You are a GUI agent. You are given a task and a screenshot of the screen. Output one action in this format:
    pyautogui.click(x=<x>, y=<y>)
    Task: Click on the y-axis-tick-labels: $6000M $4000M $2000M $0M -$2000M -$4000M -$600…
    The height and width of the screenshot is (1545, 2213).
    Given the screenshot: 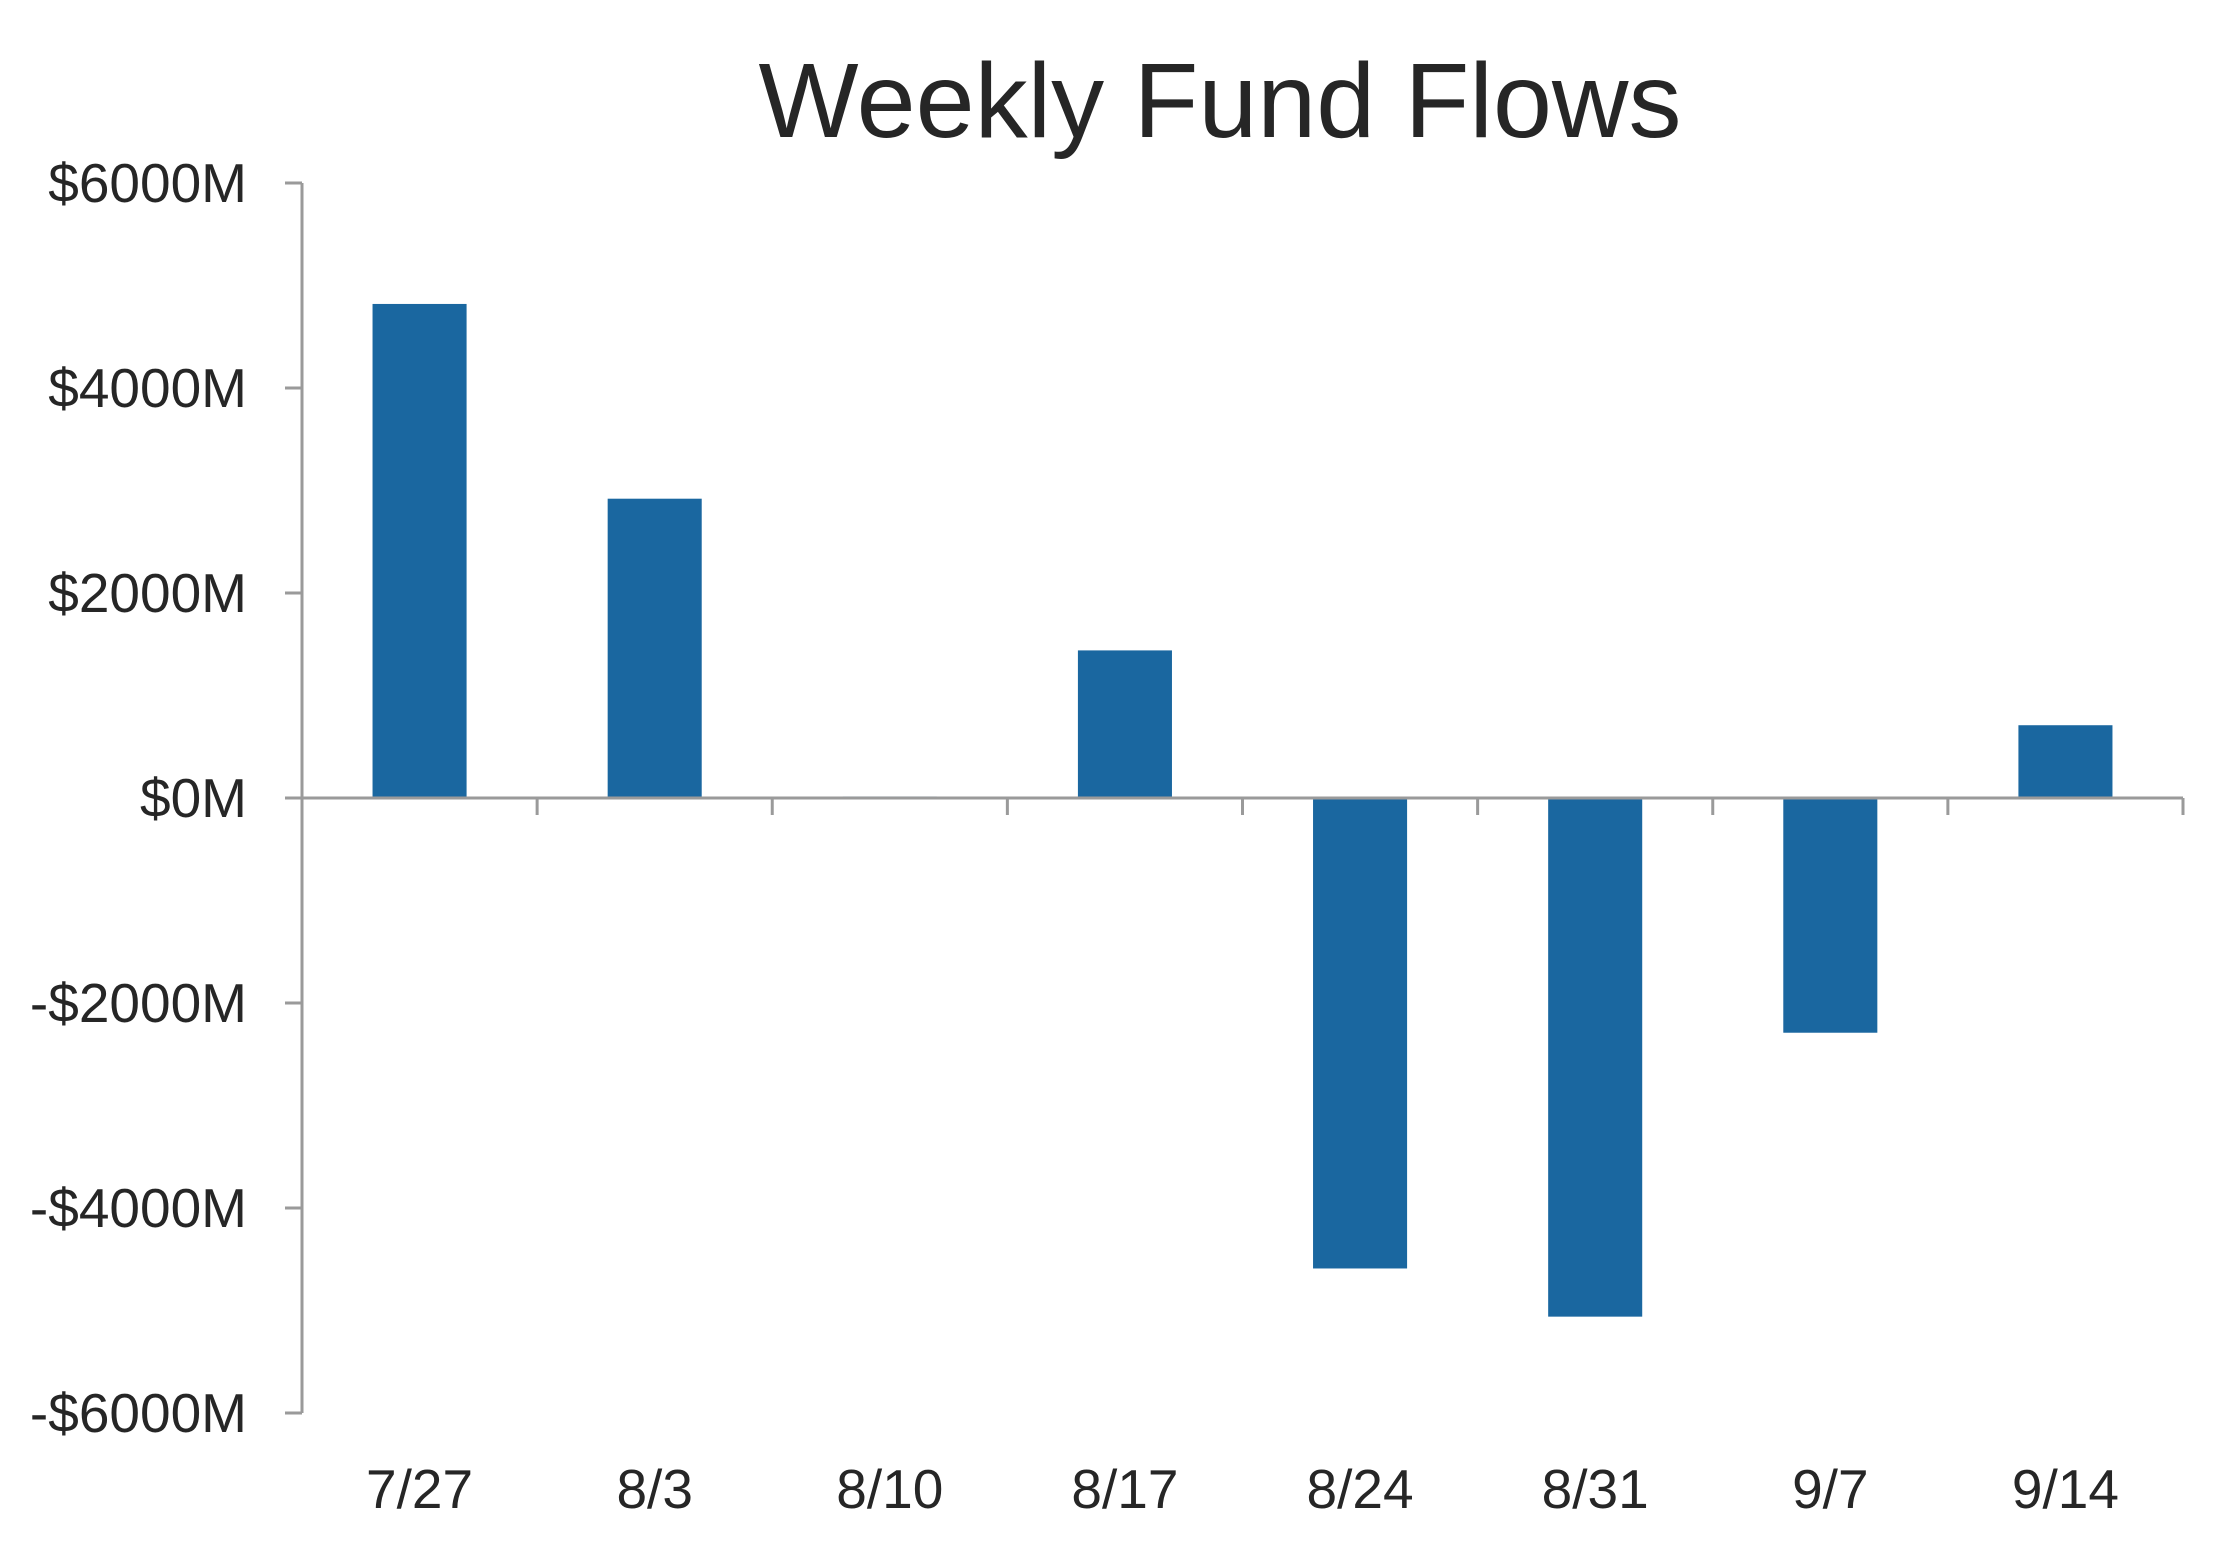 What is the action you would take?
    pyautogui.click(x=138, y=798)
    